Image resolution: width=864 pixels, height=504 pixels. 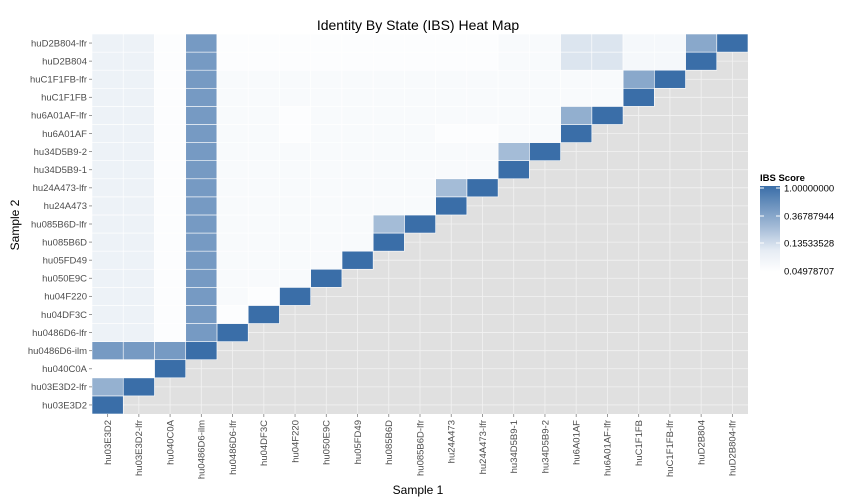 I want to click on y-tick-label: hu040C0A, so click(x=65, y=369).